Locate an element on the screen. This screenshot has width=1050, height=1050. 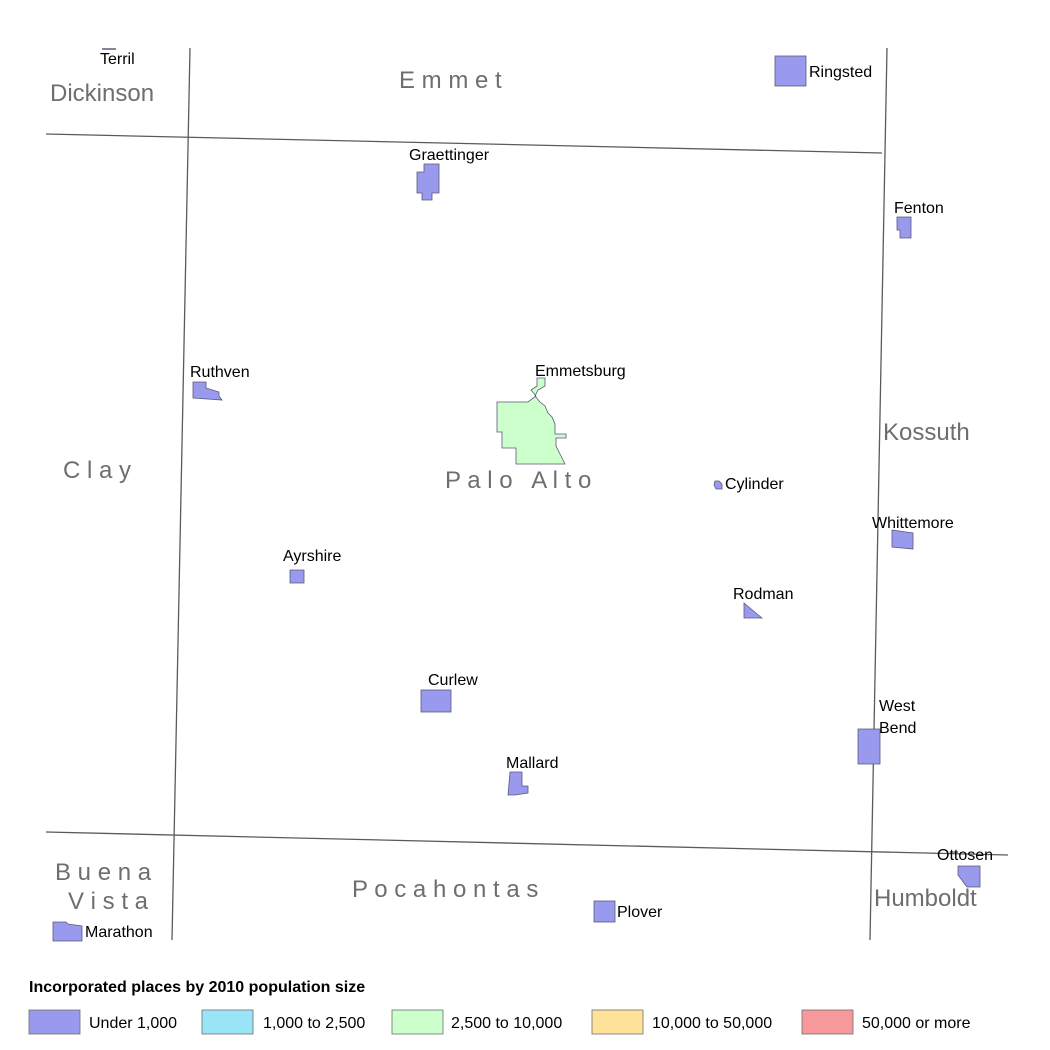
county-label-emmet: E m m e t is located at coordinates (450, 80).